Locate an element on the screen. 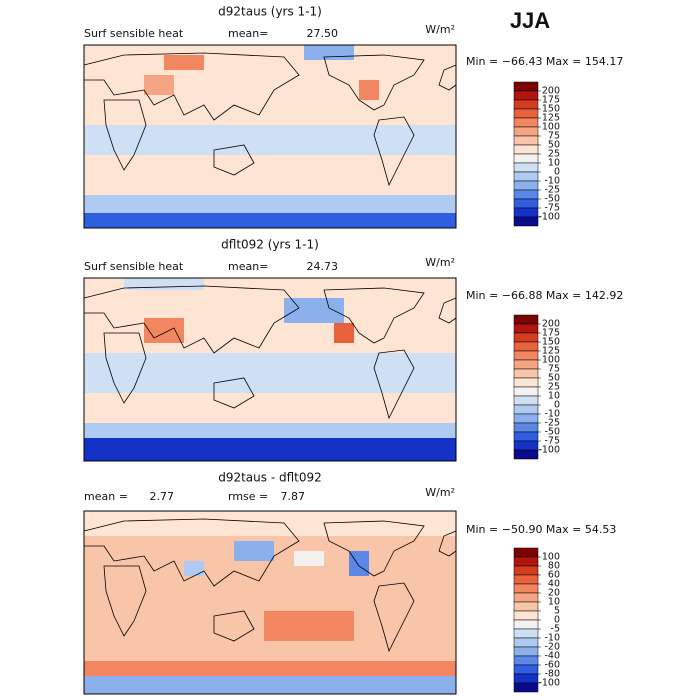  season-title: JJA is located at coordinates (530, 20).